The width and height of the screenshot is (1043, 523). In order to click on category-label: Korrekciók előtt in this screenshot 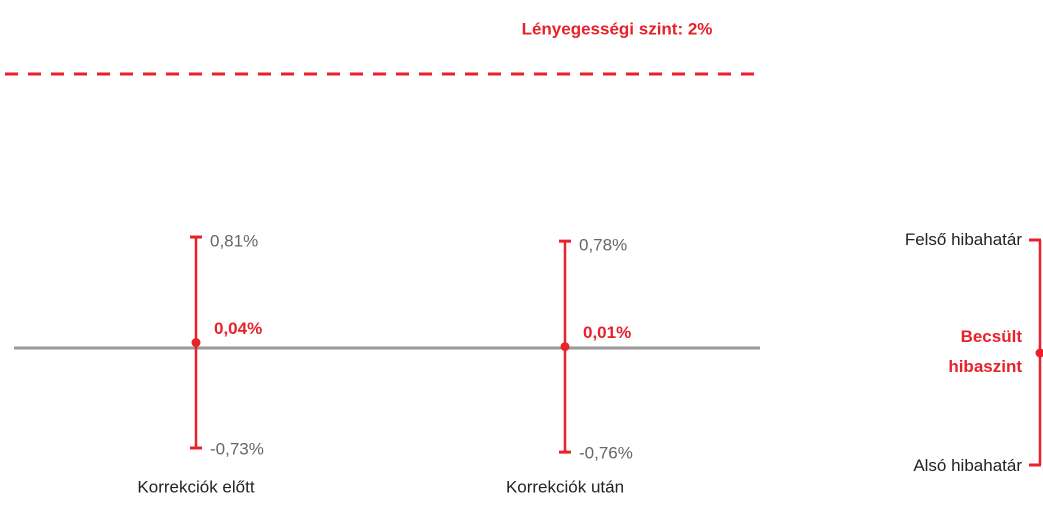, I will do `click(195, 486)`.